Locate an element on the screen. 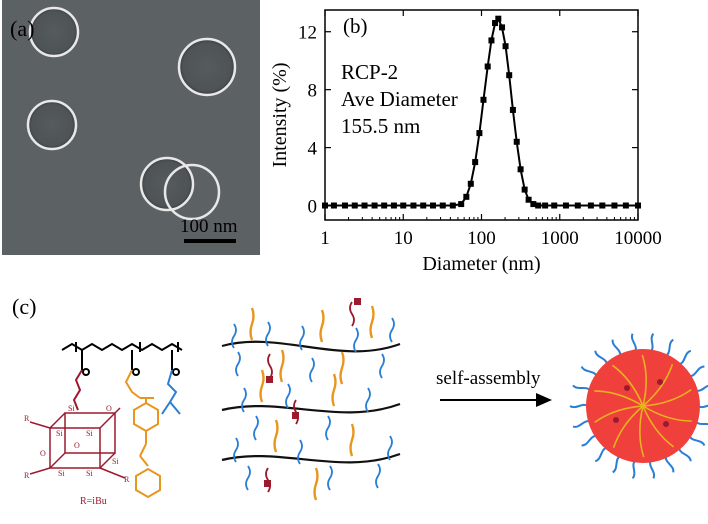  panel-label-a: (a) is located at coordinates (22, 28).